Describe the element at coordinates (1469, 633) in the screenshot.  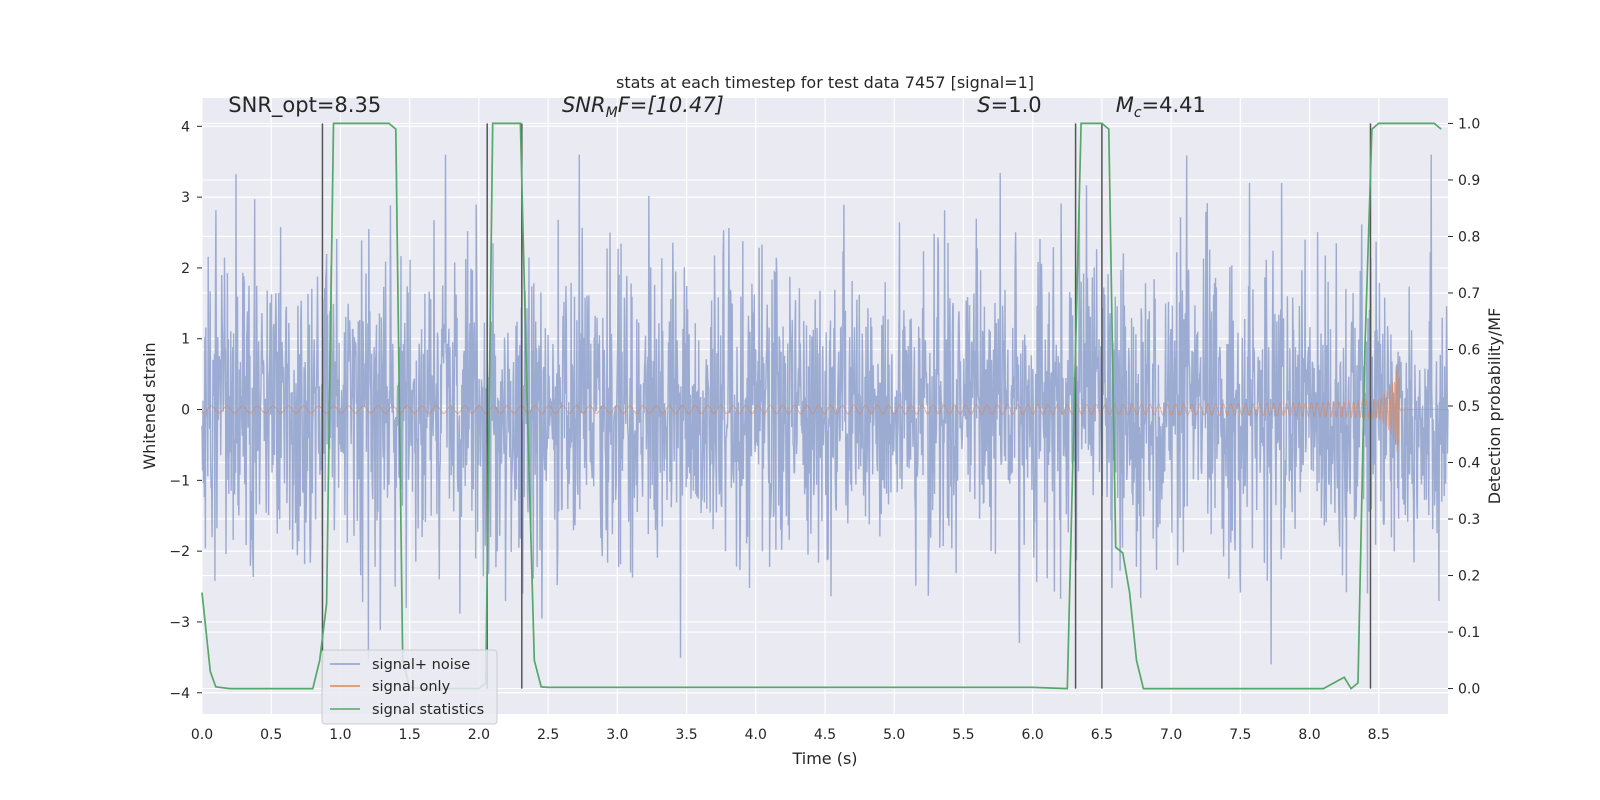
I see `y-right-tick-label: 0.1` at that location.